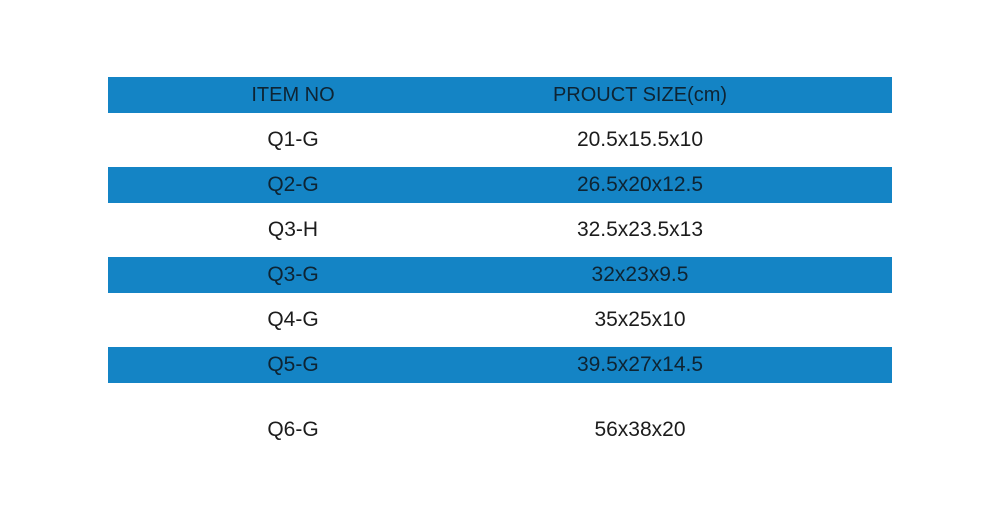 The width and height of the screenshot is (1000, 527). Describe the element at coordinates (500, 365) in the screenshot. I see `table-row: Q5-G 39.5x27x14.5` at that location.